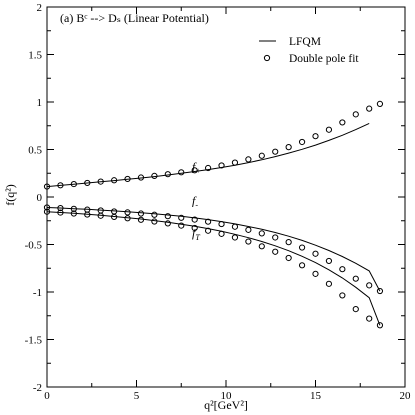  I want to click on y-tick-label: -2, so click(37, 388).